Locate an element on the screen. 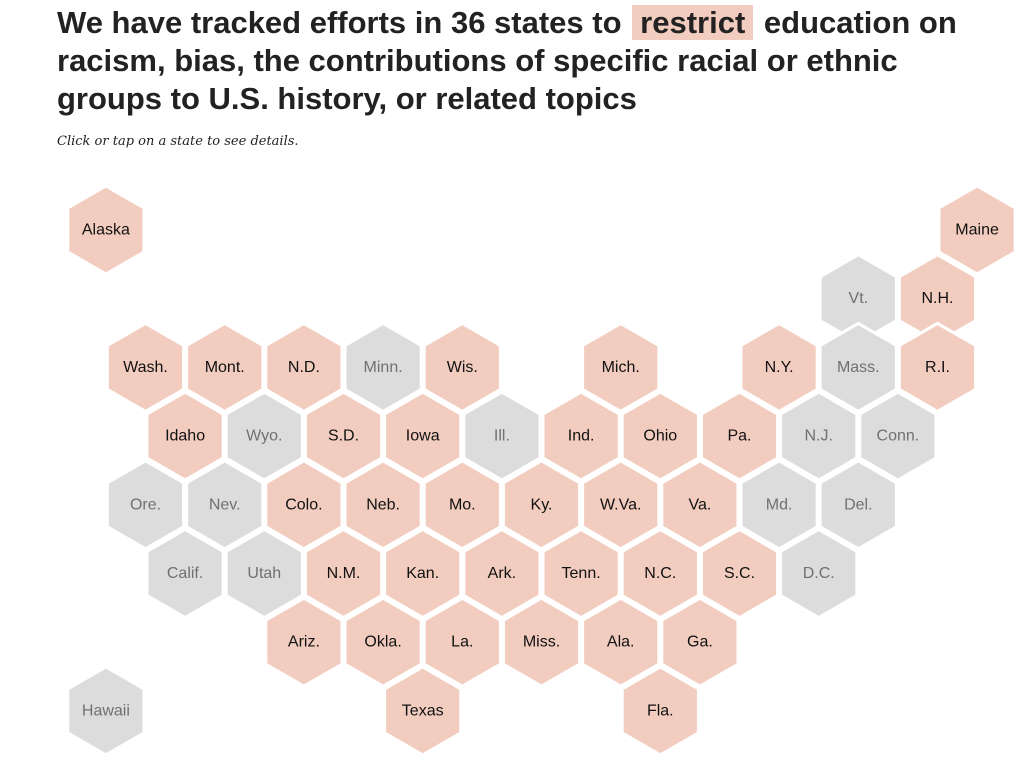 The width and height of the screenshot is (1024, 774). state-hex-indiana: Ind. is located at coordinates (581, 436).